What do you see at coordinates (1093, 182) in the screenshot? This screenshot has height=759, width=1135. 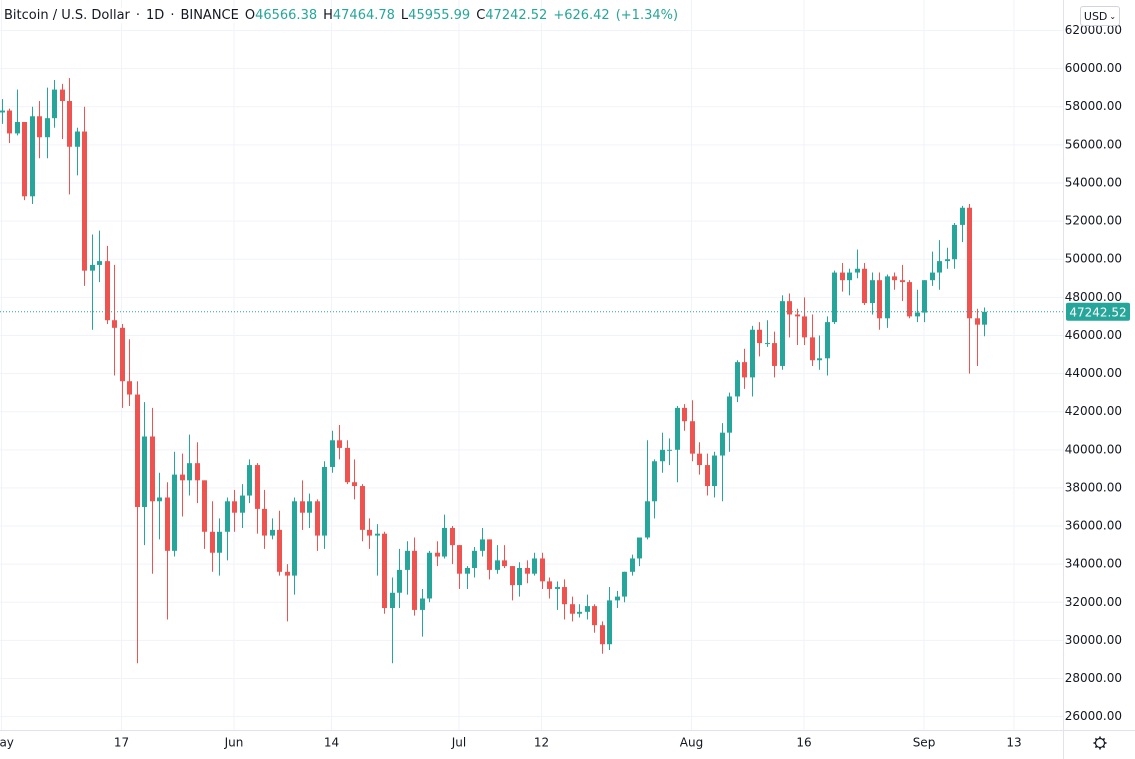 I see `y-tick-label: 54000.00` at bounding box center [1093, 182].